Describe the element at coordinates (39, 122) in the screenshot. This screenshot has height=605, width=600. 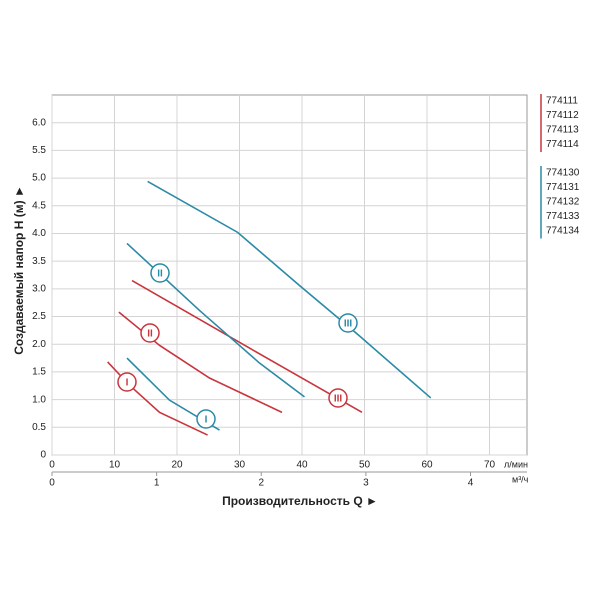
I see `y-tick-label: 6.0` at that location.